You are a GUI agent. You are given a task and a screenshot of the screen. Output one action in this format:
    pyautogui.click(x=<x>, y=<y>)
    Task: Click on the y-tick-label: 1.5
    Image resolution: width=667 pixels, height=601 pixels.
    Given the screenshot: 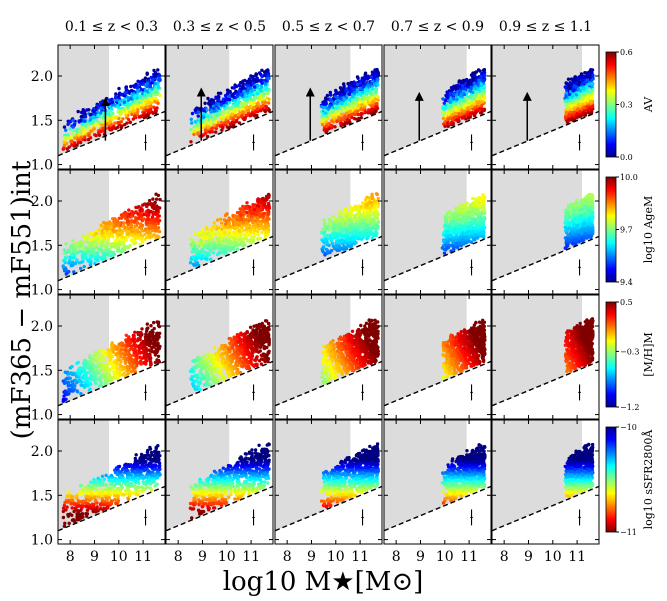 What is the action you would take?
    pyautogui.click(x=42, y=121)
    